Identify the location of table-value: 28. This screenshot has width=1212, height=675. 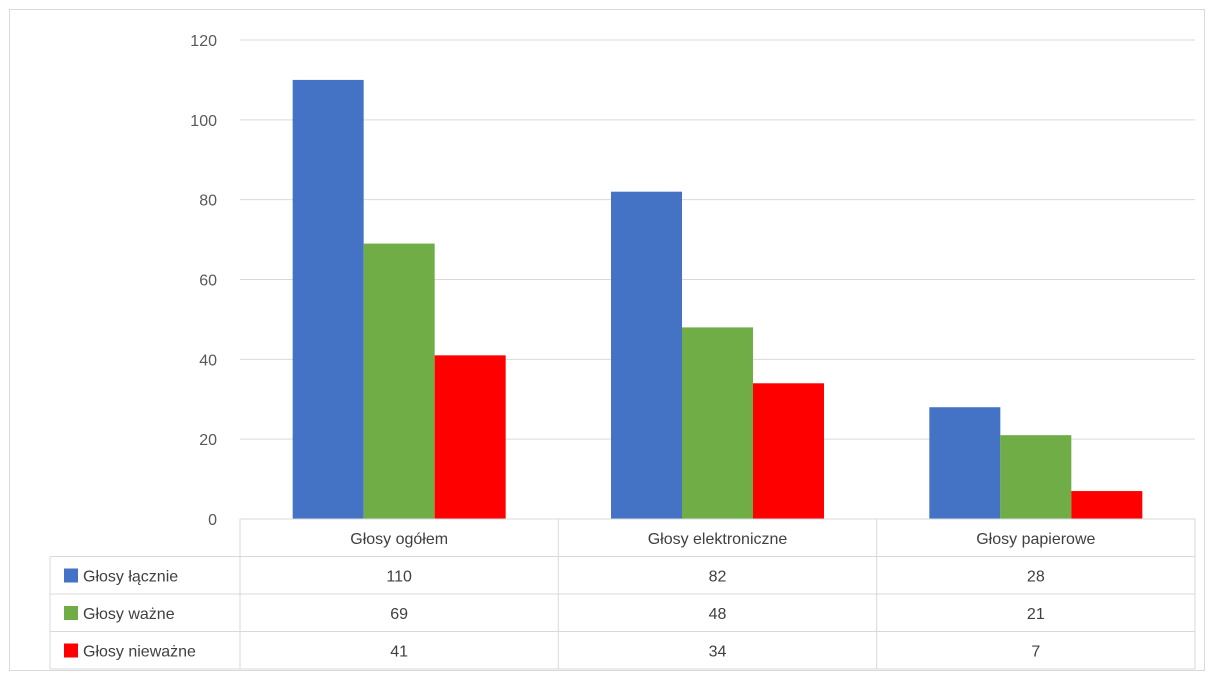
(1036, 577).